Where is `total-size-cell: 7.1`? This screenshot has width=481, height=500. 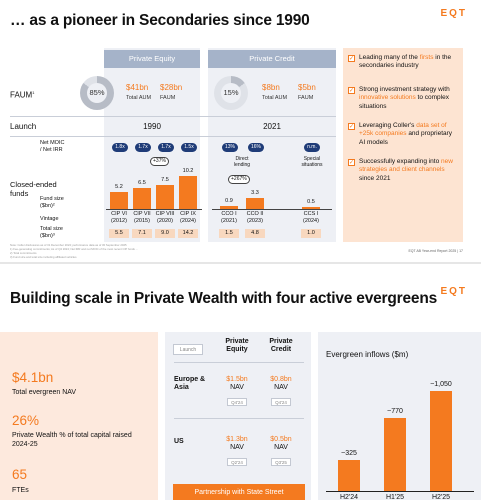
total-size-cell: 7.1 is located at coordinates (142, 233).